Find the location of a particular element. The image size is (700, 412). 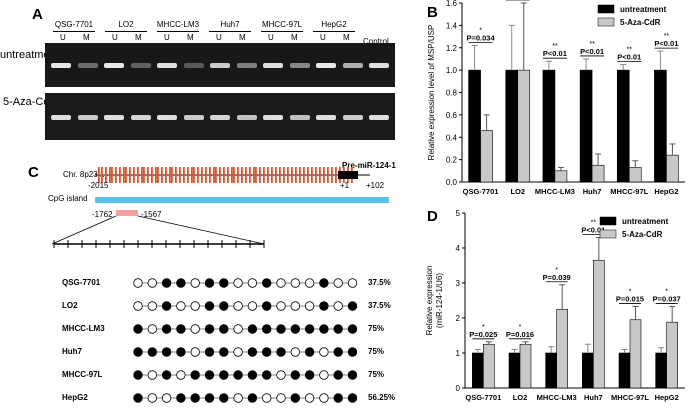

sample-name: LO2 is located at coordinates (70, 305).